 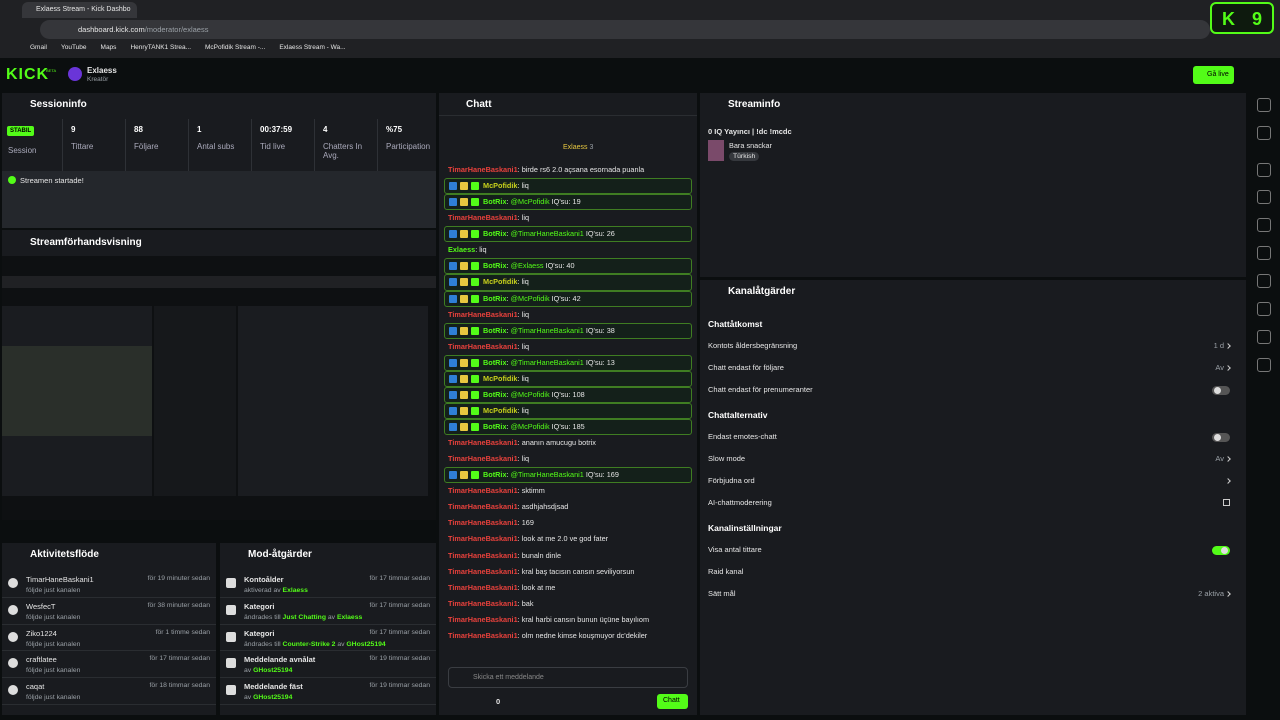 What do you see at coordinates (973, 368) in the screenshot?
I see `setting-row: Chatt endast för följare Av` at bounding box center [973, 368].